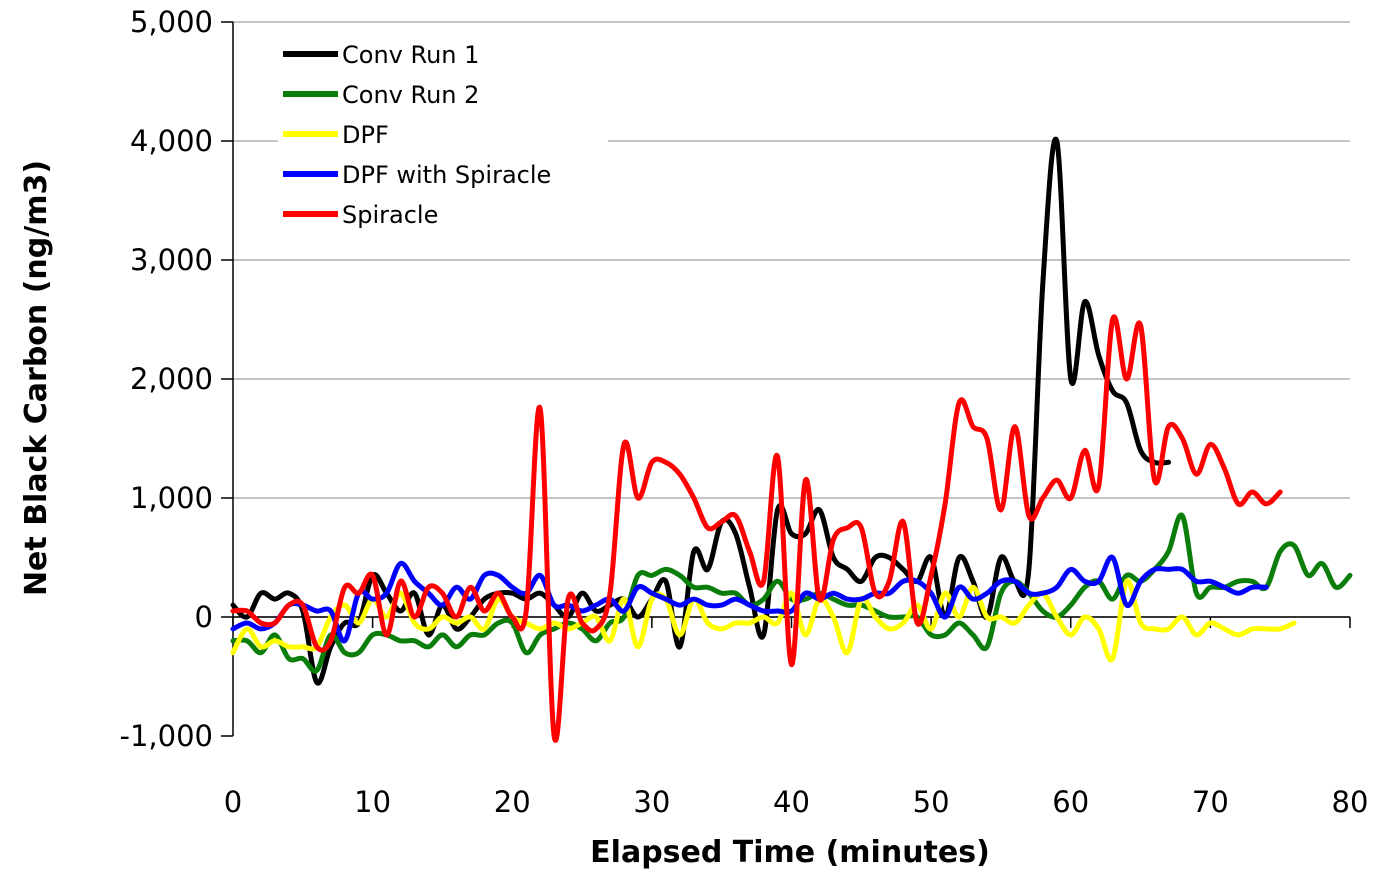  Describe the element at coordinates (171, 260) in the screenshot. I see `y-tick-label: 3,000` at that location.